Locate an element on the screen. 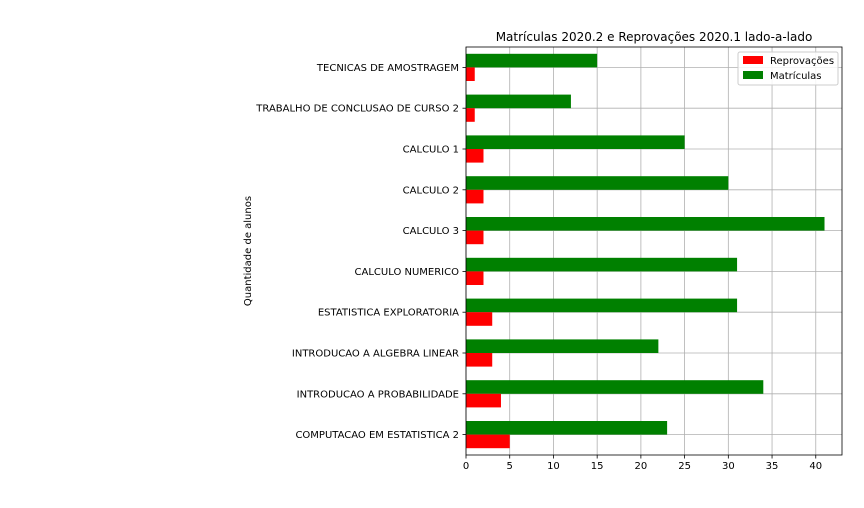 This screenshot has height=508, width=864. x-tick-label: 25 is located at coordinates (684, 466).